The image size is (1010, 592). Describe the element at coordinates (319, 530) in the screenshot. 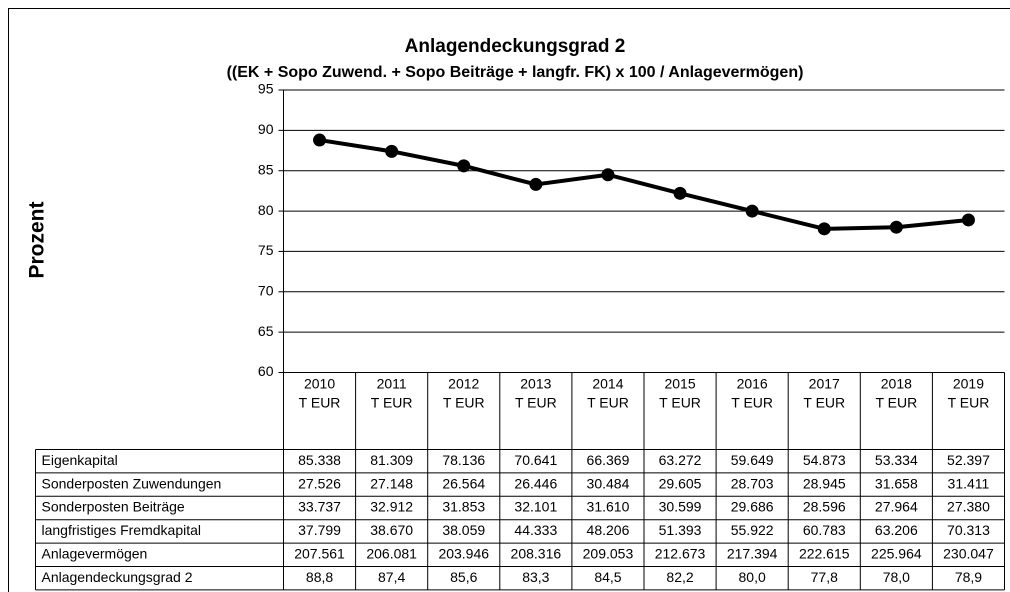

I see `table-cell: 37.799` at that location.